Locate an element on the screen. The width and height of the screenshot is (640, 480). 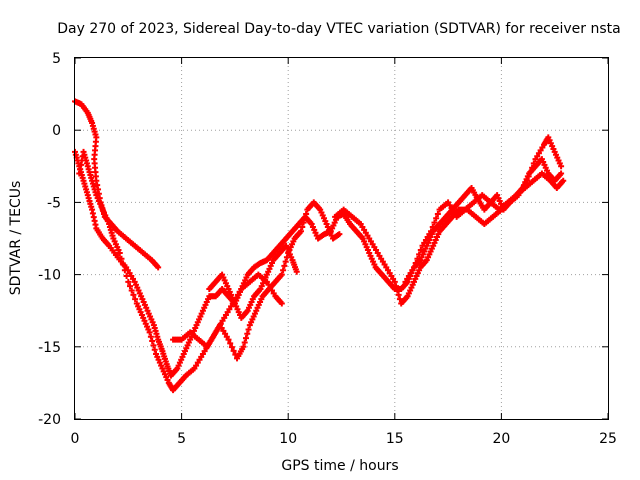
series-sat-f is located at coordinates (448, 220).